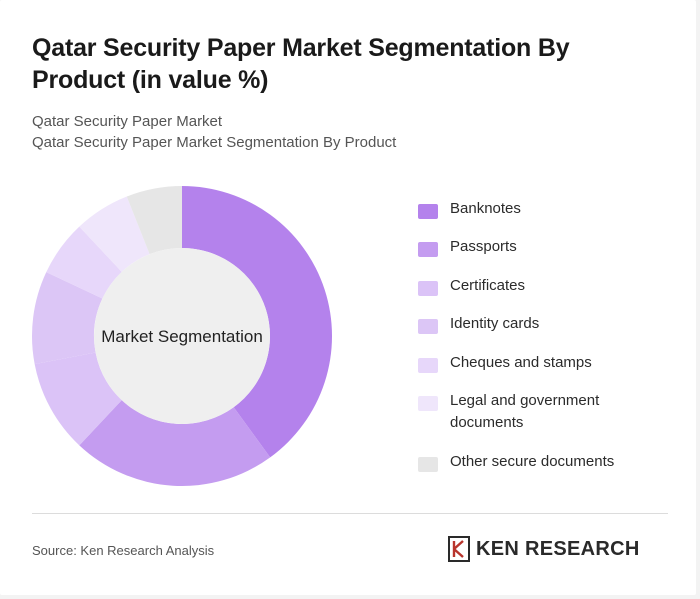 The image size is (700, 599). Describe the element at coordinates (350, 513) in the screenshot. I see `footer-divider` at that location.